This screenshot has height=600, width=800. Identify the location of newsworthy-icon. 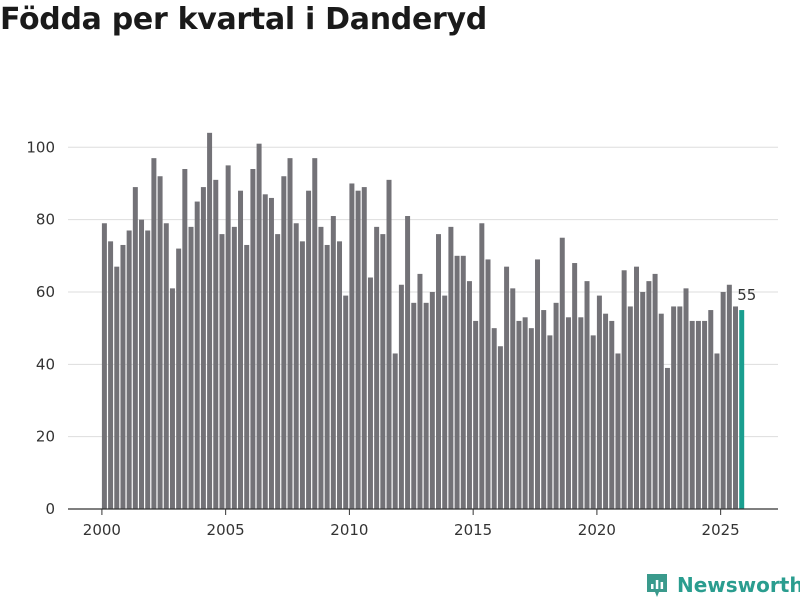
(657, 585).